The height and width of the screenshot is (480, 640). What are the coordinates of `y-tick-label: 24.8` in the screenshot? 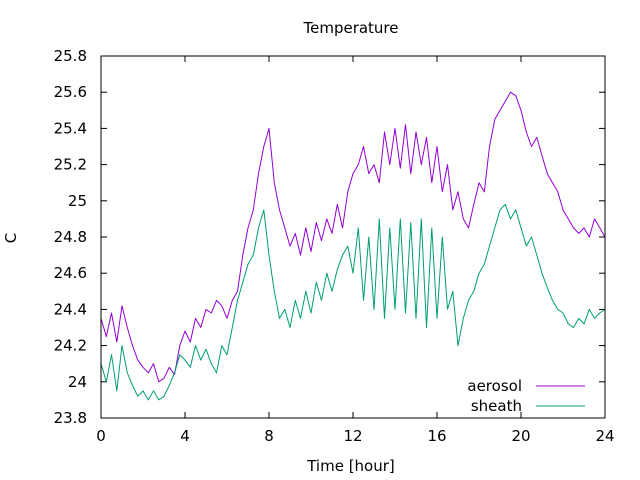 It's located at (70, 237).